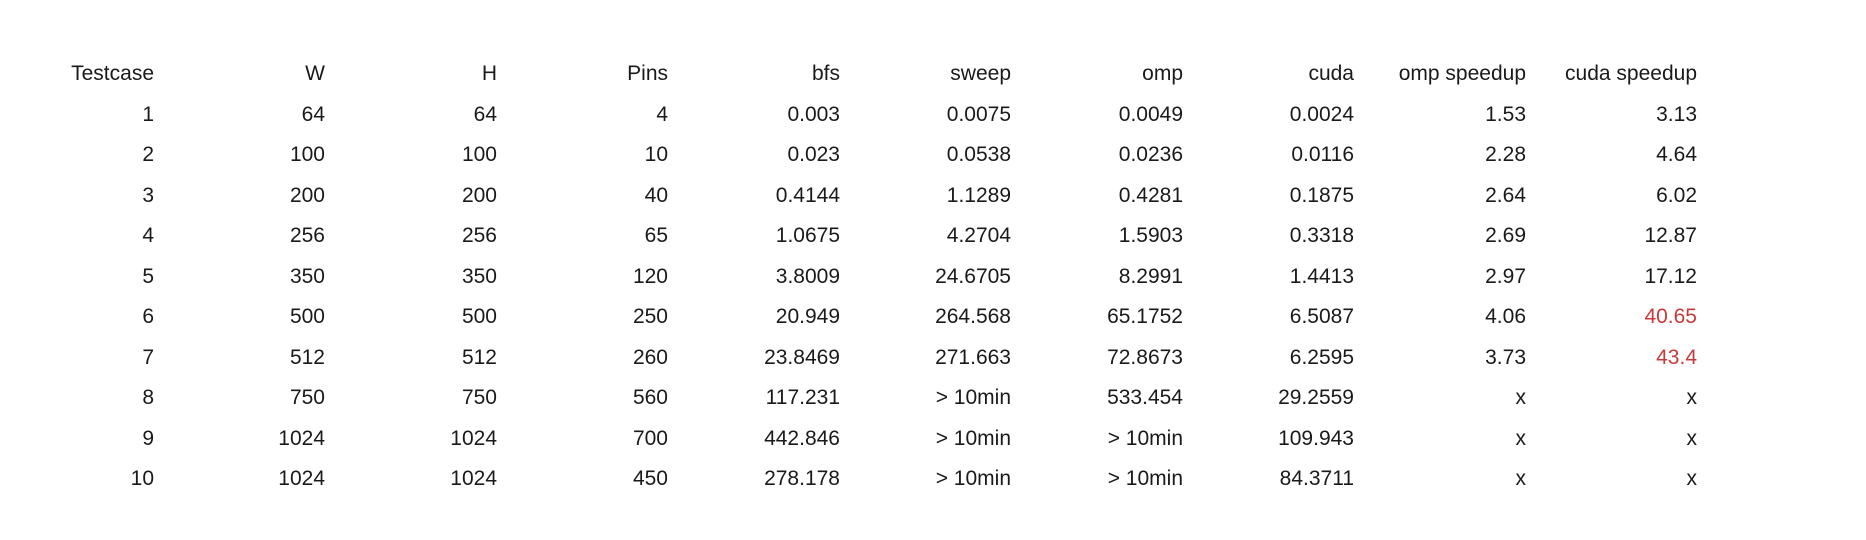  Describe the element at coordinates (807, 276) in the screenshot. I see `table-cell: 3.8009` at that location.